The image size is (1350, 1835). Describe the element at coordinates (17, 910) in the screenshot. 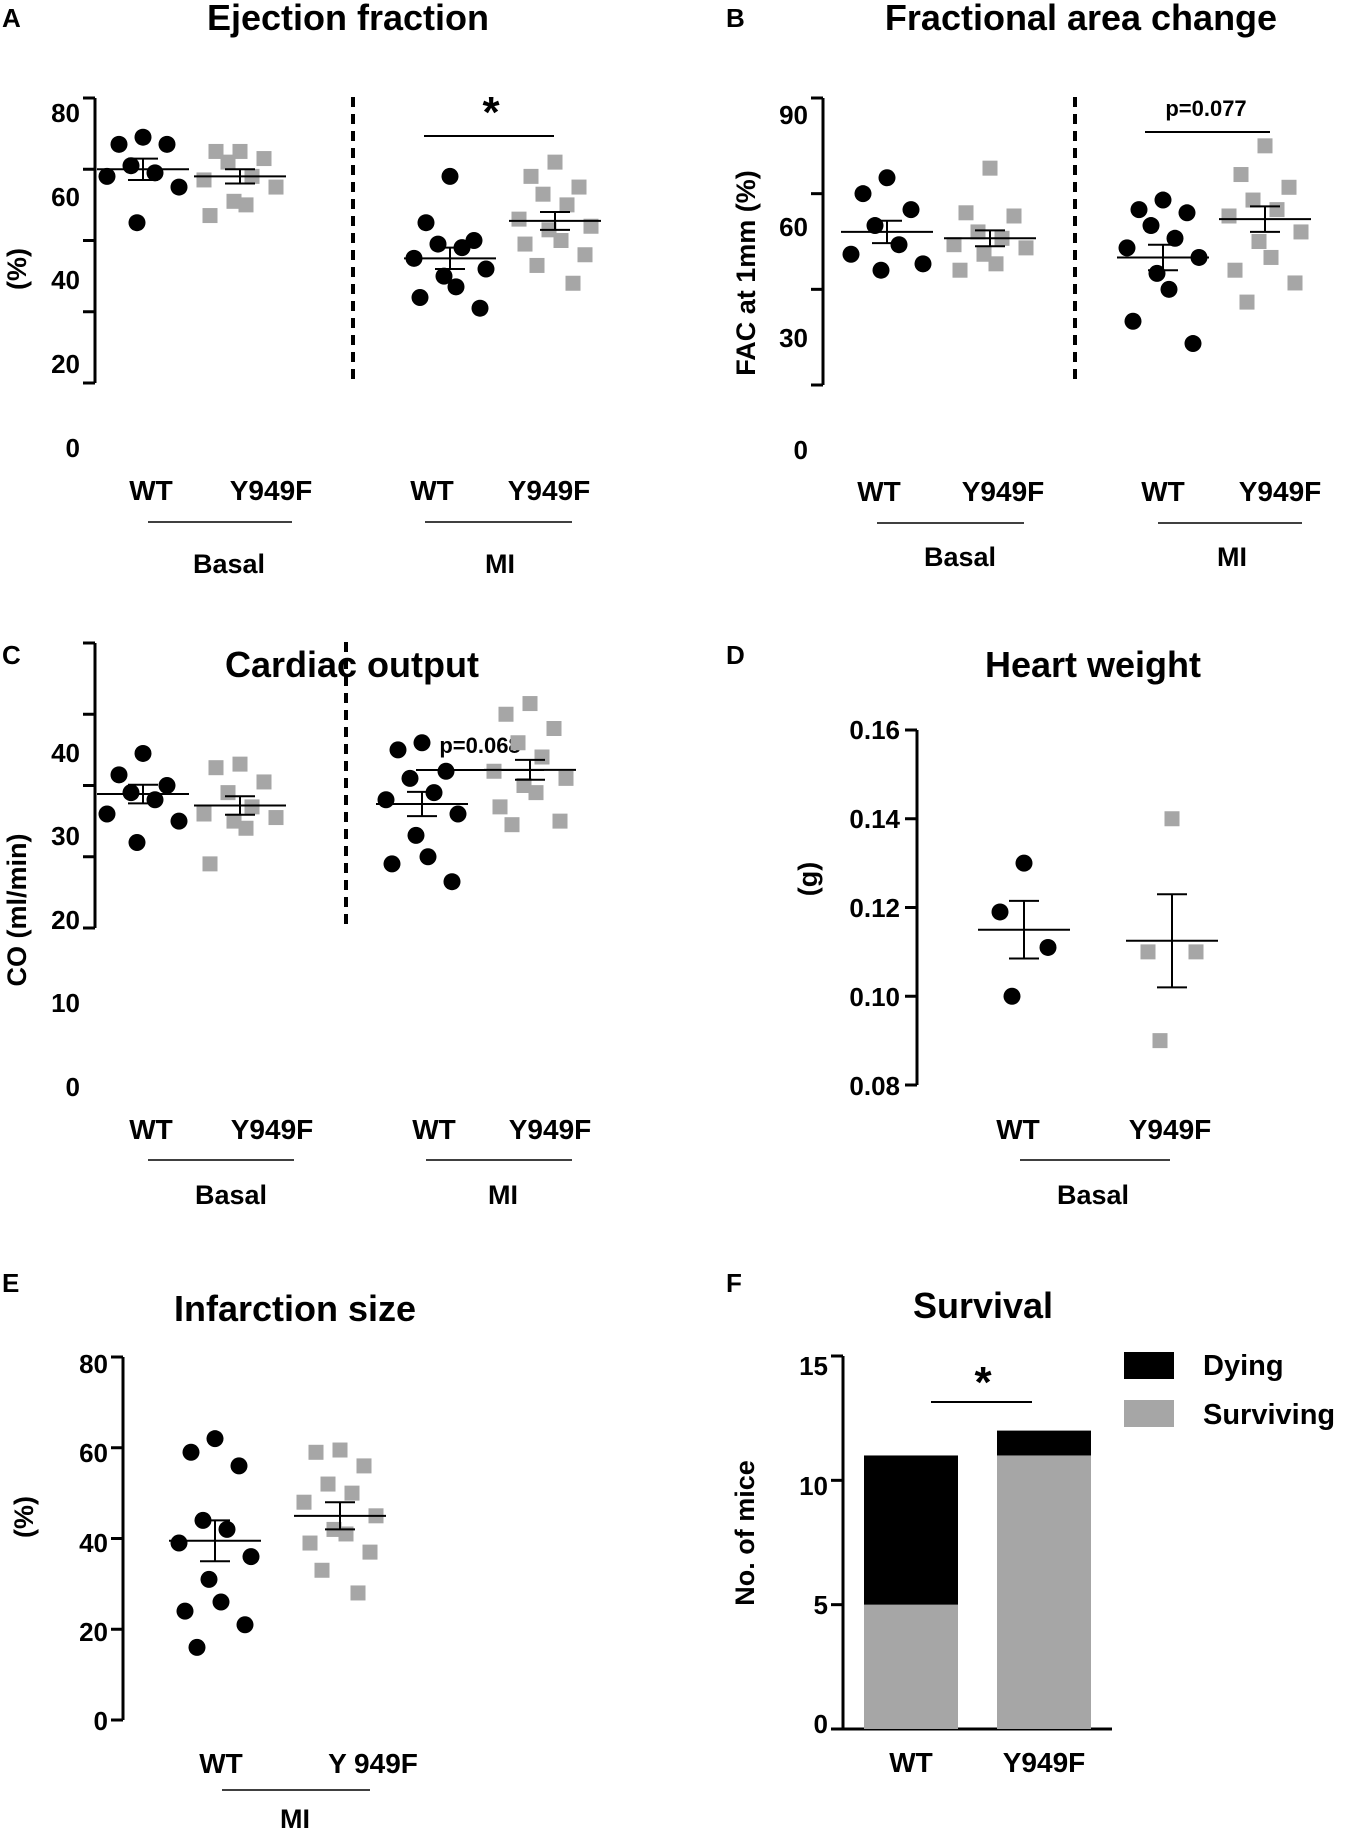

I see `y-axis-label: CO (ml/min)` at that location.